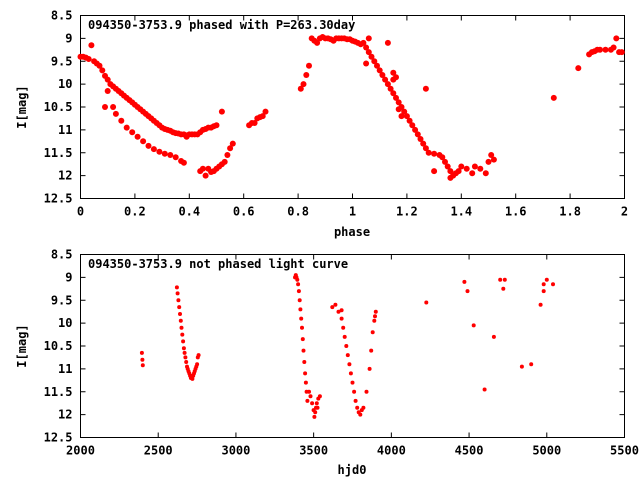  Describe the element at coordinates (352, 470) in the screenshot. I see `bottom-x-axis-label: hjd0` at that location.